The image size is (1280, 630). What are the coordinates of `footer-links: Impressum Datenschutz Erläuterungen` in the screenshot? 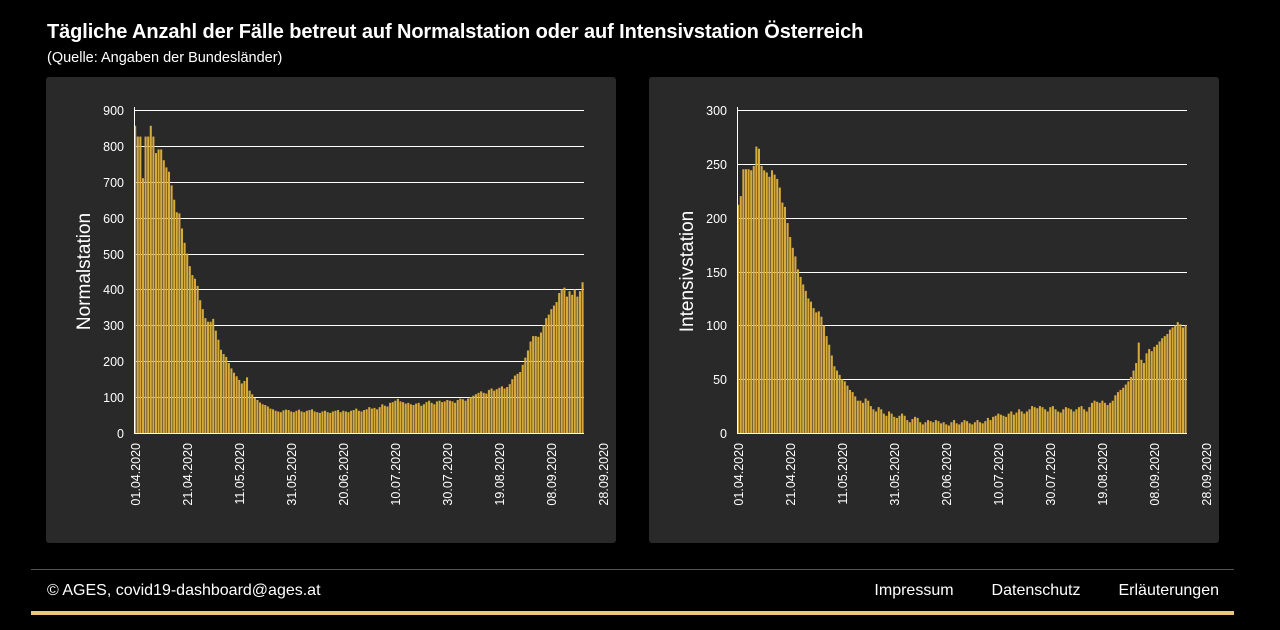 It's located at (1046, 591).